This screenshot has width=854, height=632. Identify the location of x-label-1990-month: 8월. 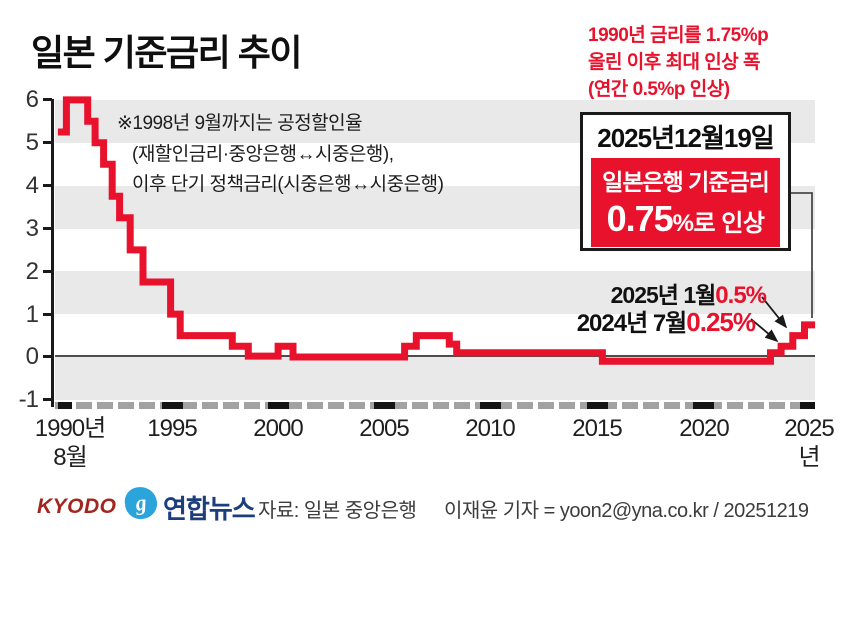
(70, 457).